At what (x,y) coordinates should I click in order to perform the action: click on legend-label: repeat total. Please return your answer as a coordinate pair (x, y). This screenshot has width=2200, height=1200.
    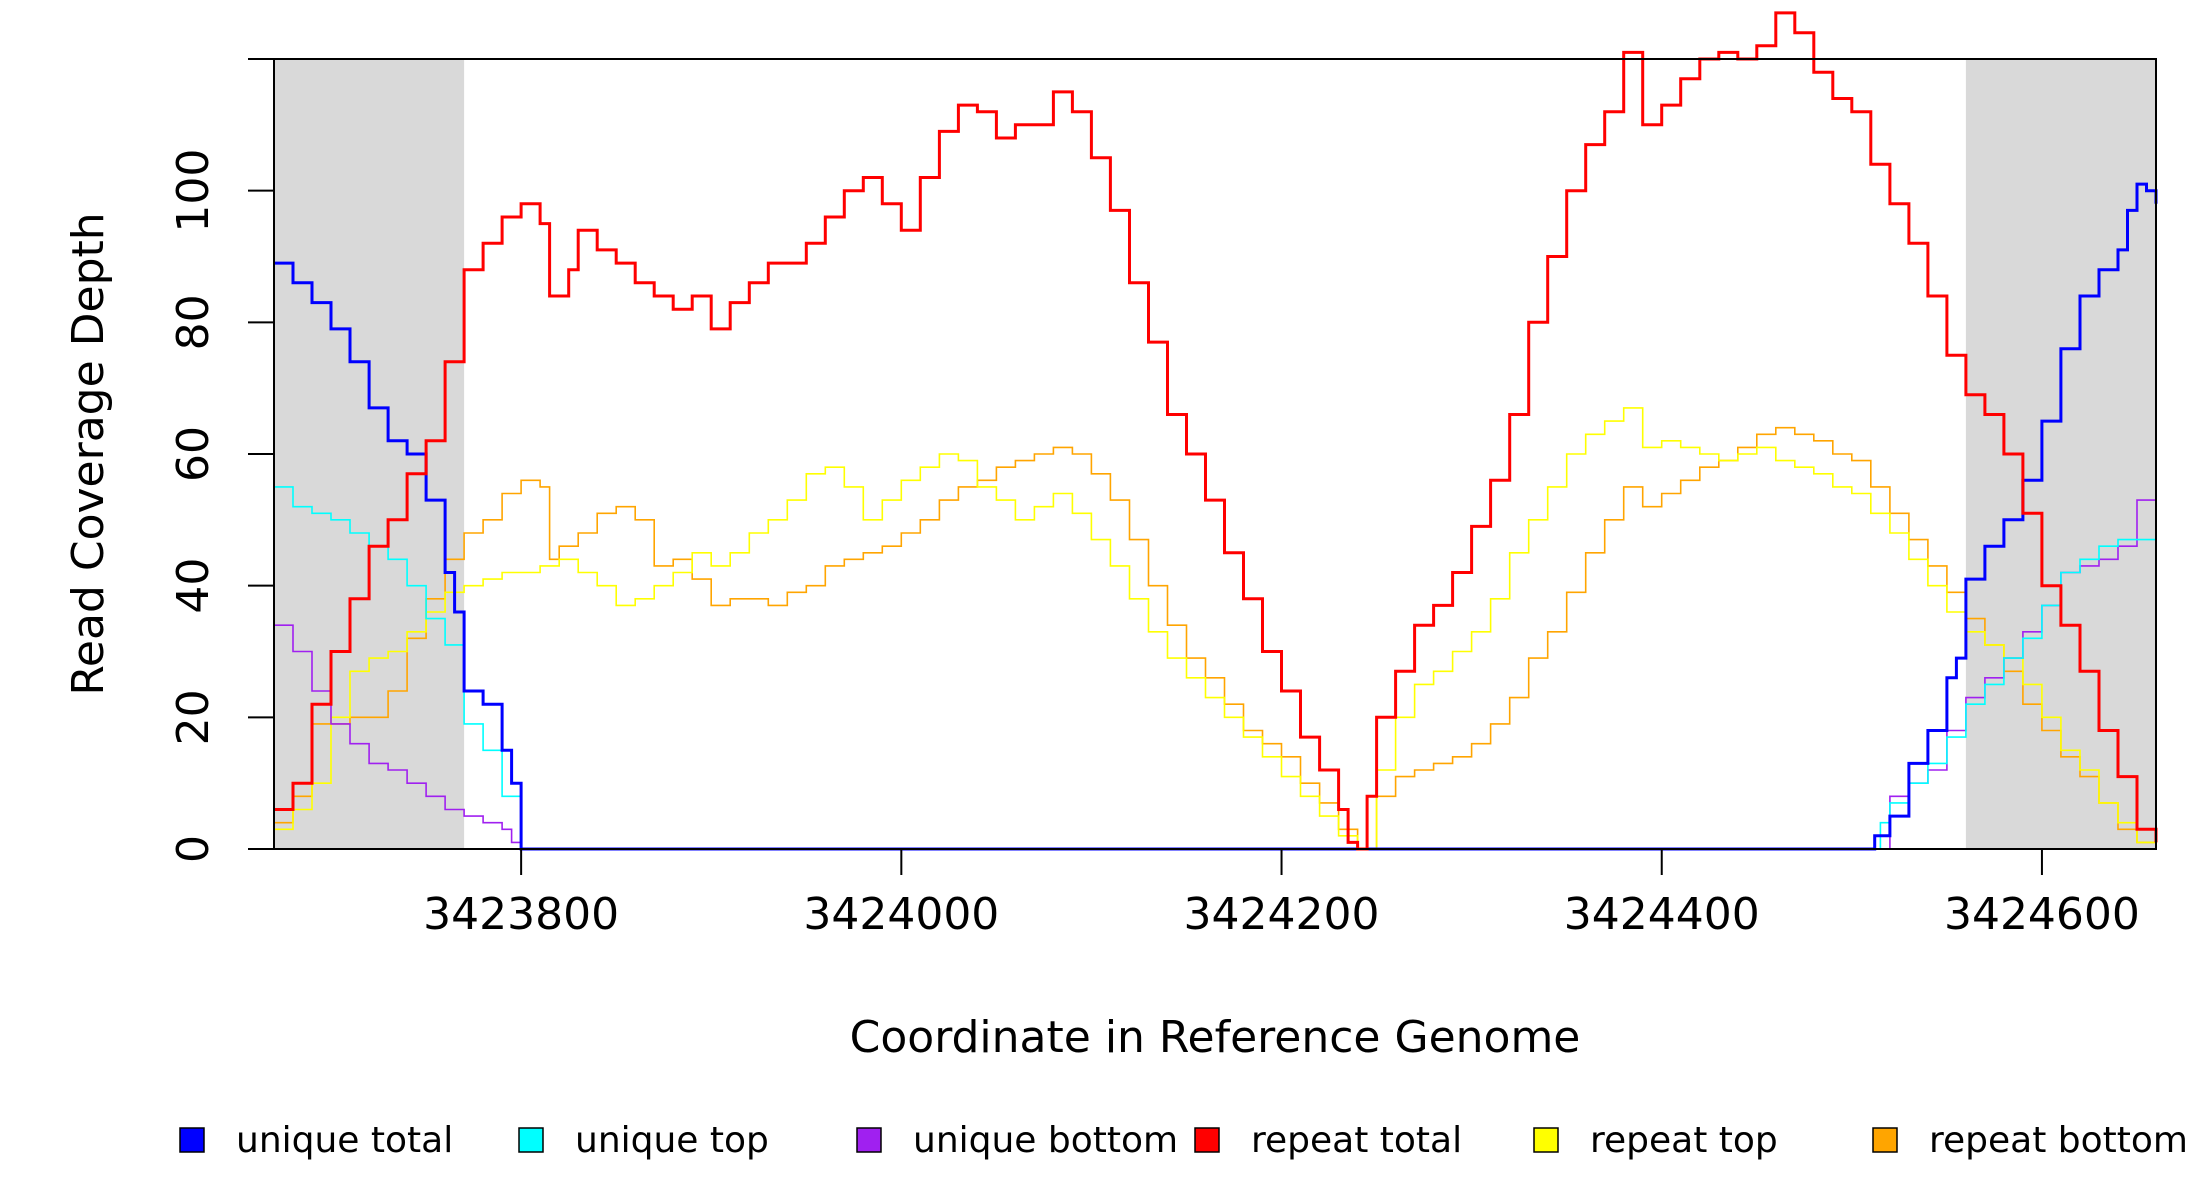
    Looking at the image, I should click on (1356, 1140).